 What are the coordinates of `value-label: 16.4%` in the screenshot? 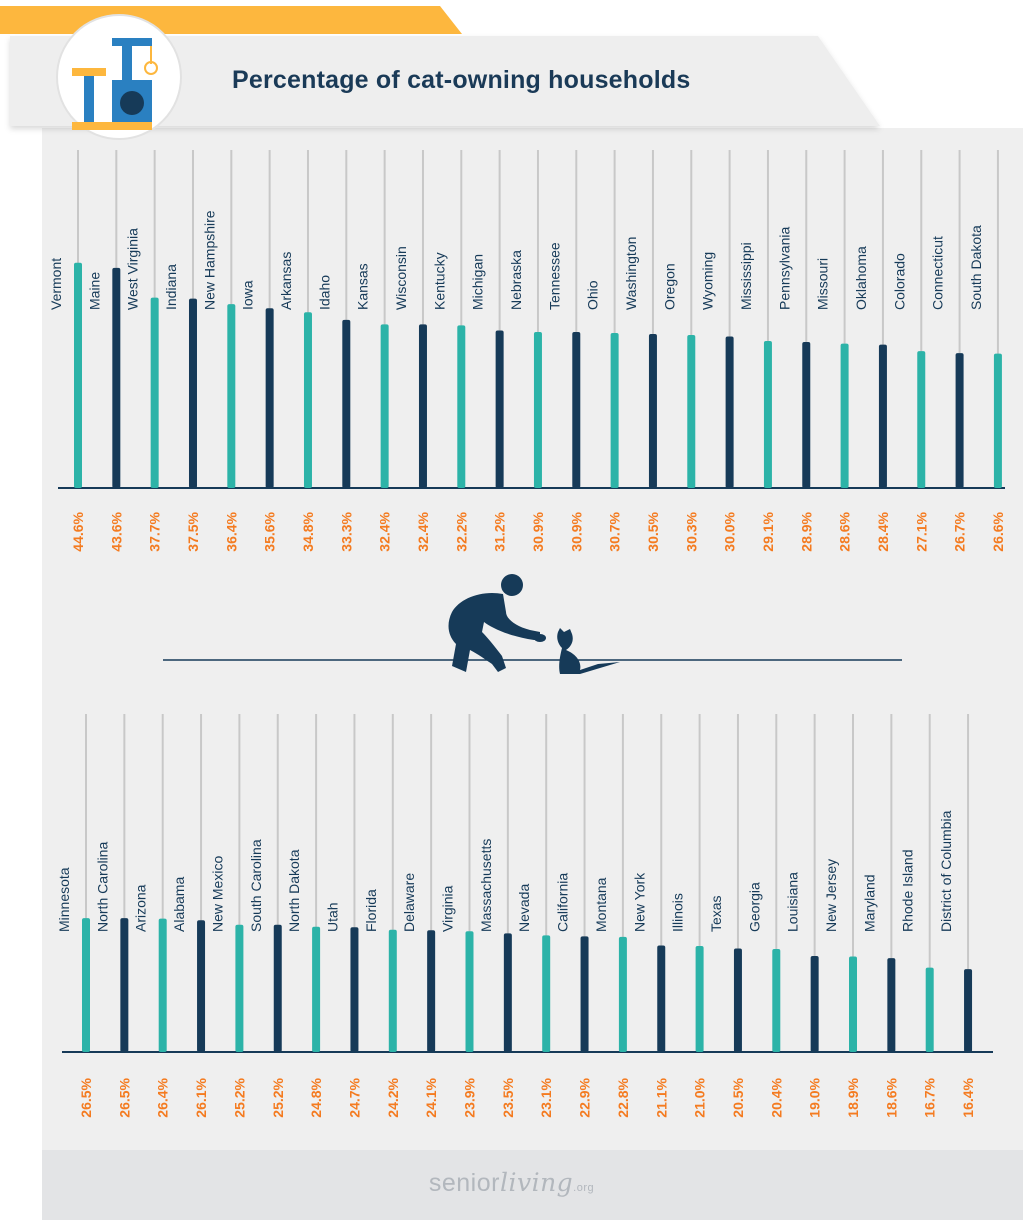 It's located at (968, 1097).